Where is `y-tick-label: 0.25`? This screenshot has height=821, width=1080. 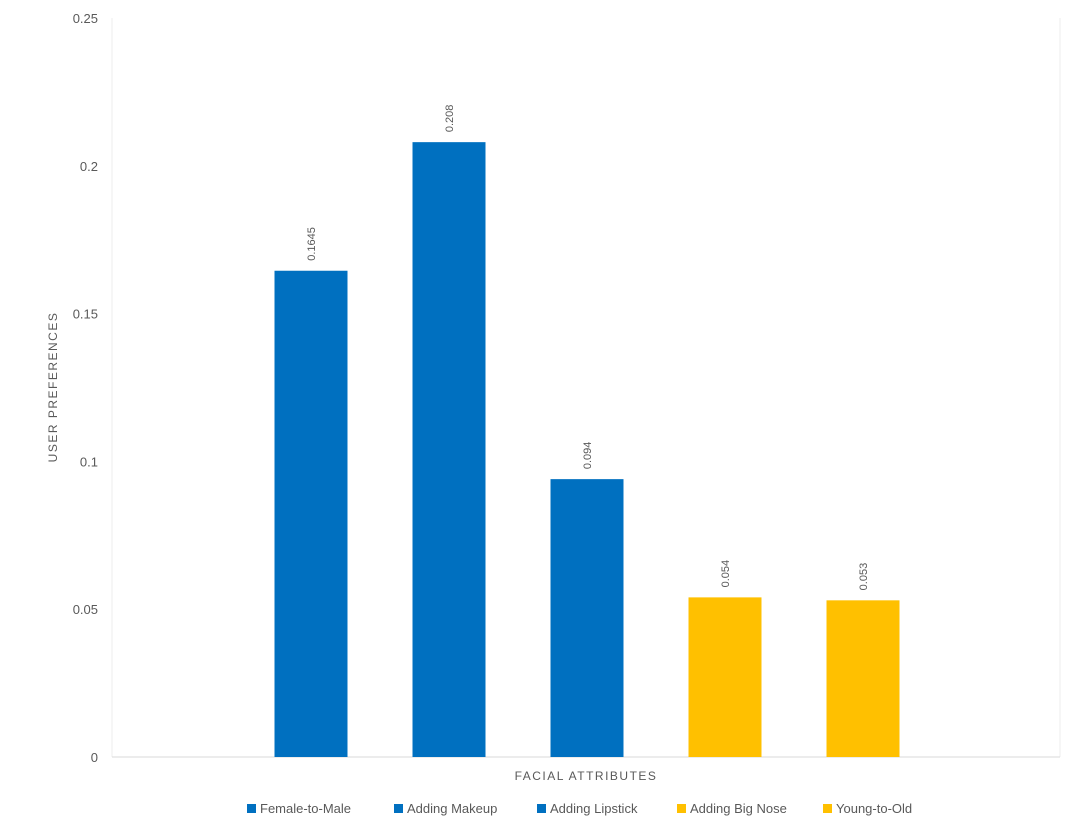
y-tick-label: 0.25 is located at coordinates (85, 18).